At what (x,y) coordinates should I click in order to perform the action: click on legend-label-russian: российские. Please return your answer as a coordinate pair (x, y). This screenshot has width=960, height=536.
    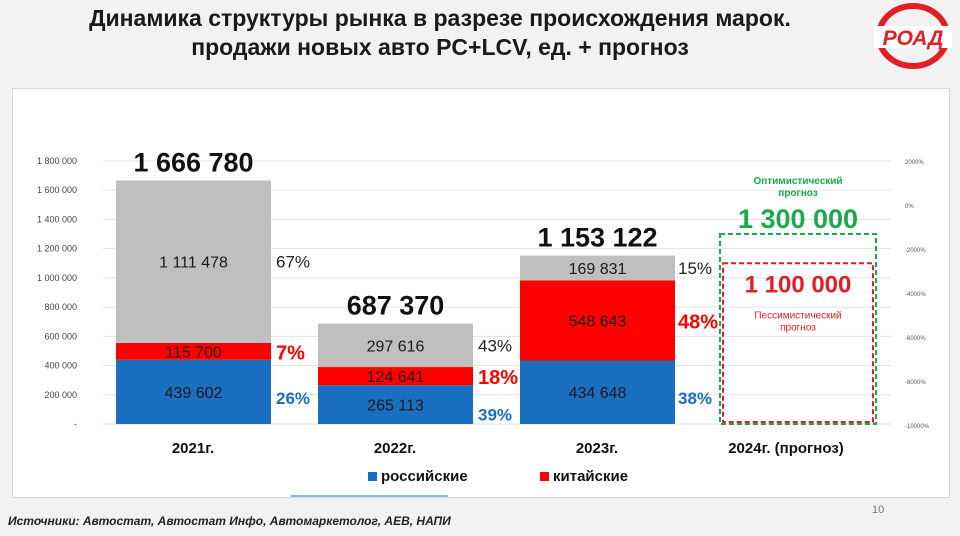
    Looking at the image, I should click on (424, 476).